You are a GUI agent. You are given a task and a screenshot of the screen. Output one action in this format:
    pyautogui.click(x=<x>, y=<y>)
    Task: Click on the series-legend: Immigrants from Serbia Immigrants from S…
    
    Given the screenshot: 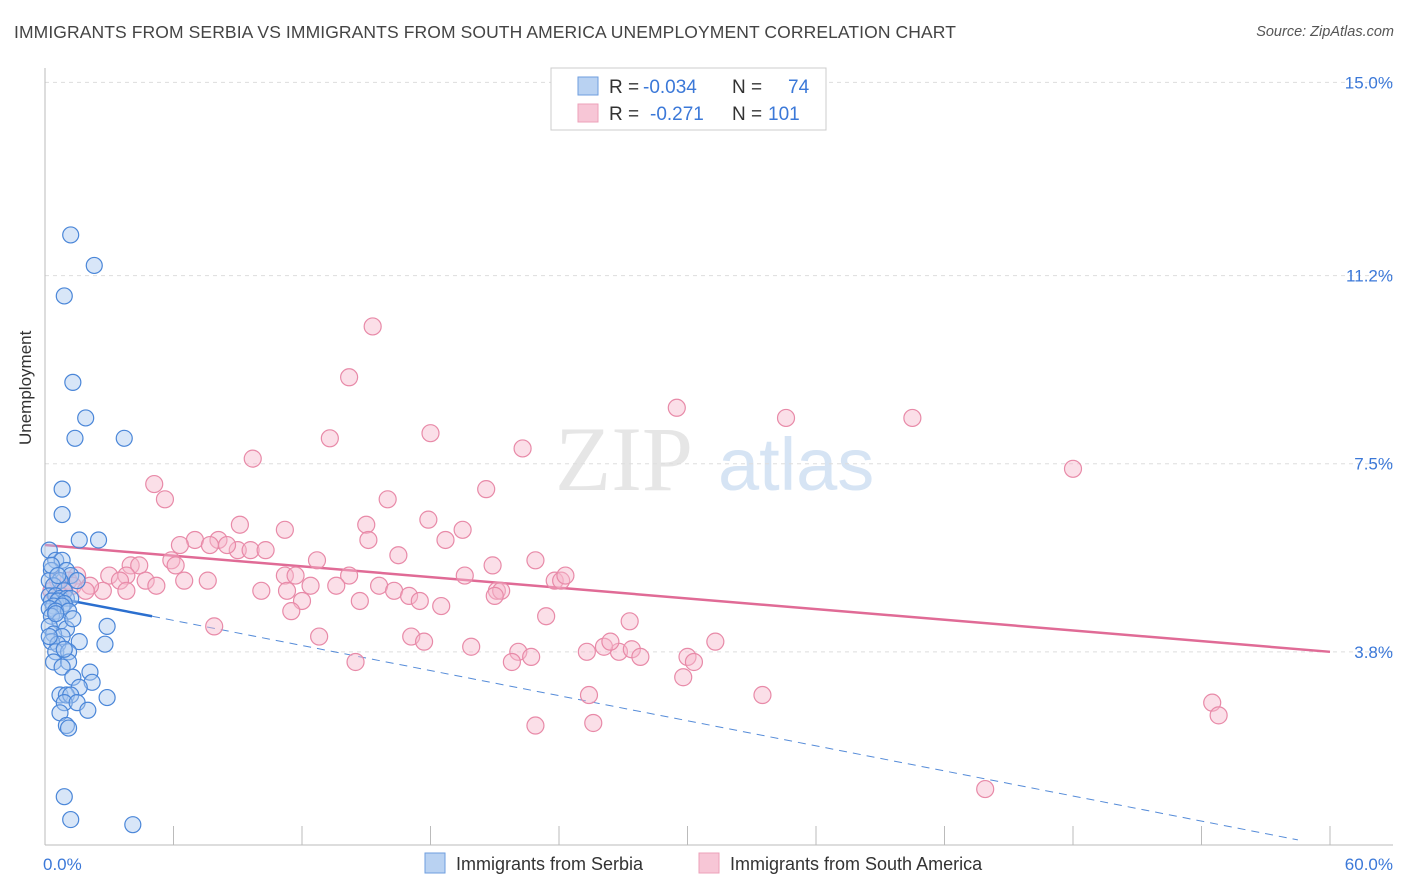 What is the action you would take?
    pyautogui.click(x=703, y=863)
    